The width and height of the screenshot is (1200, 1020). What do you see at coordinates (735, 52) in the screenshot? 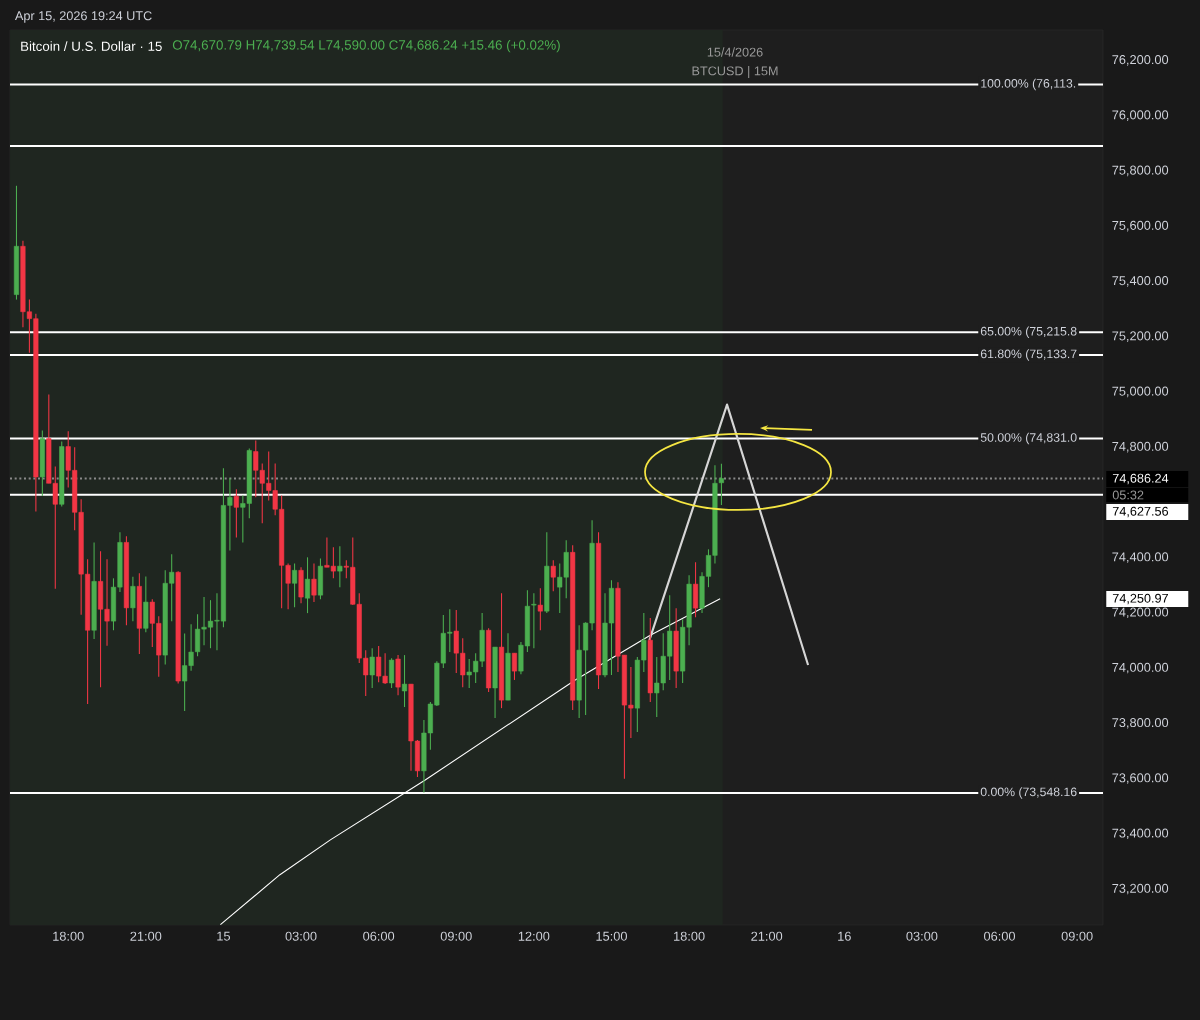
I see `annotation: 15/4/2026` at bounding box center [735, 52].